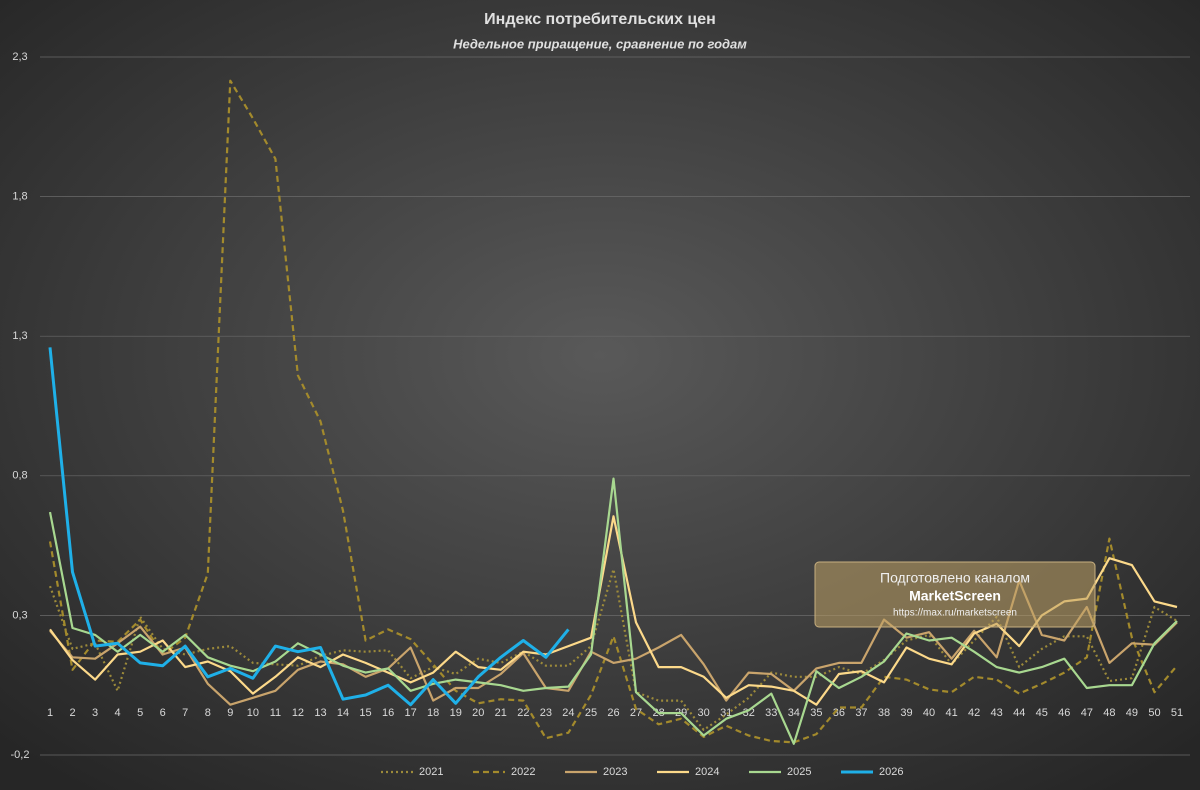 The width and height of the screenshot is (1200, 790). I want to click on x-tick-label: 19, so click(456, 713).